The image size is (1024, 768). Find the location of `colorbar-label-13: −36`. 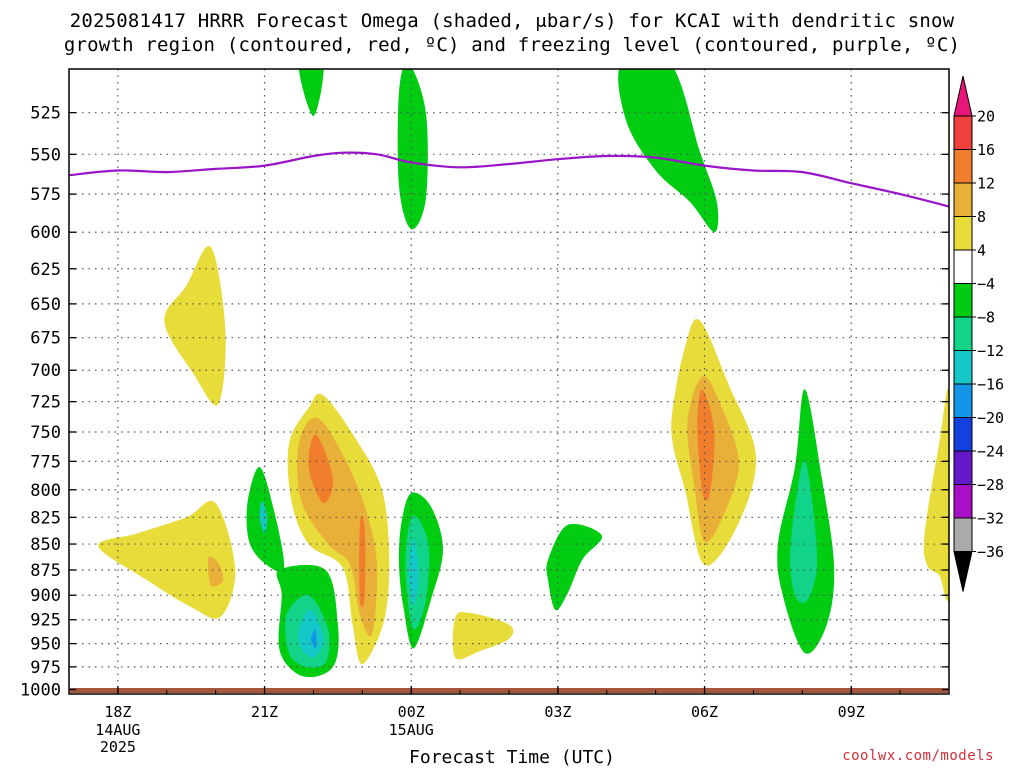

colorbar-label-13: −36 is located at coordinates (990, 552).